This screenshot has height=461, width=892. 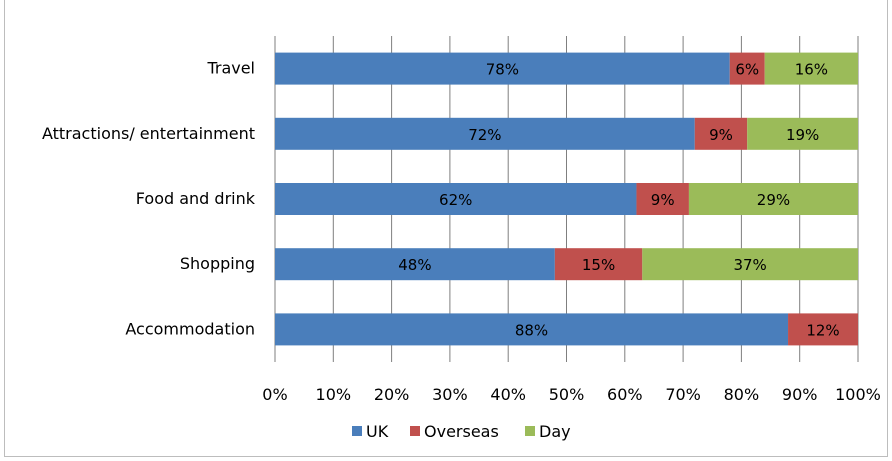 I want to click on data-label-uk: 78%, so click(x=502, y=70).